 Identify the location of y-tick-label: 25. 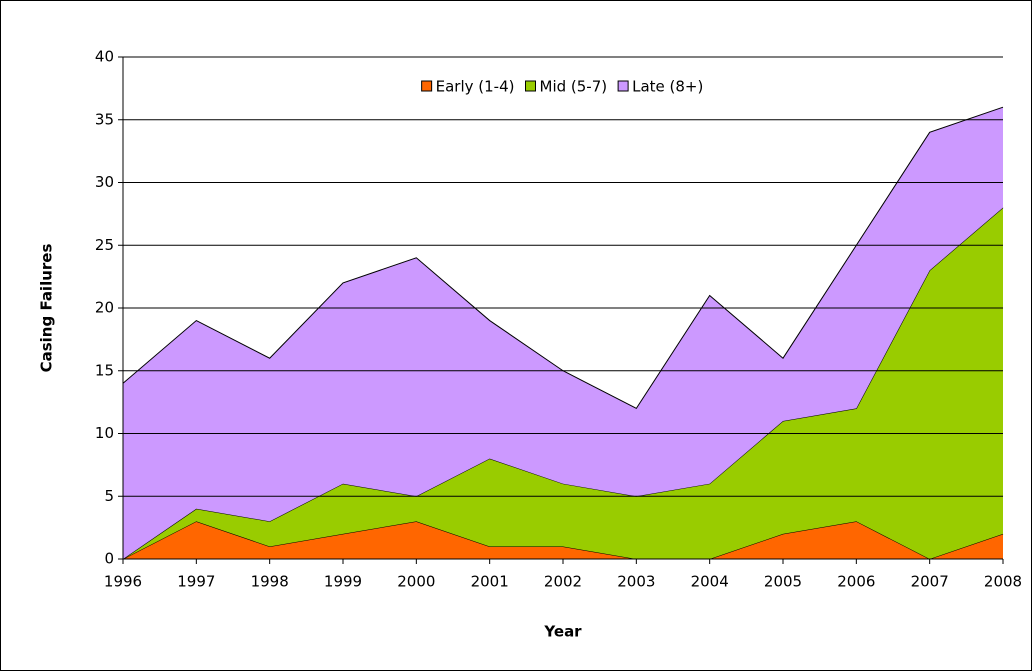
(104, 245).